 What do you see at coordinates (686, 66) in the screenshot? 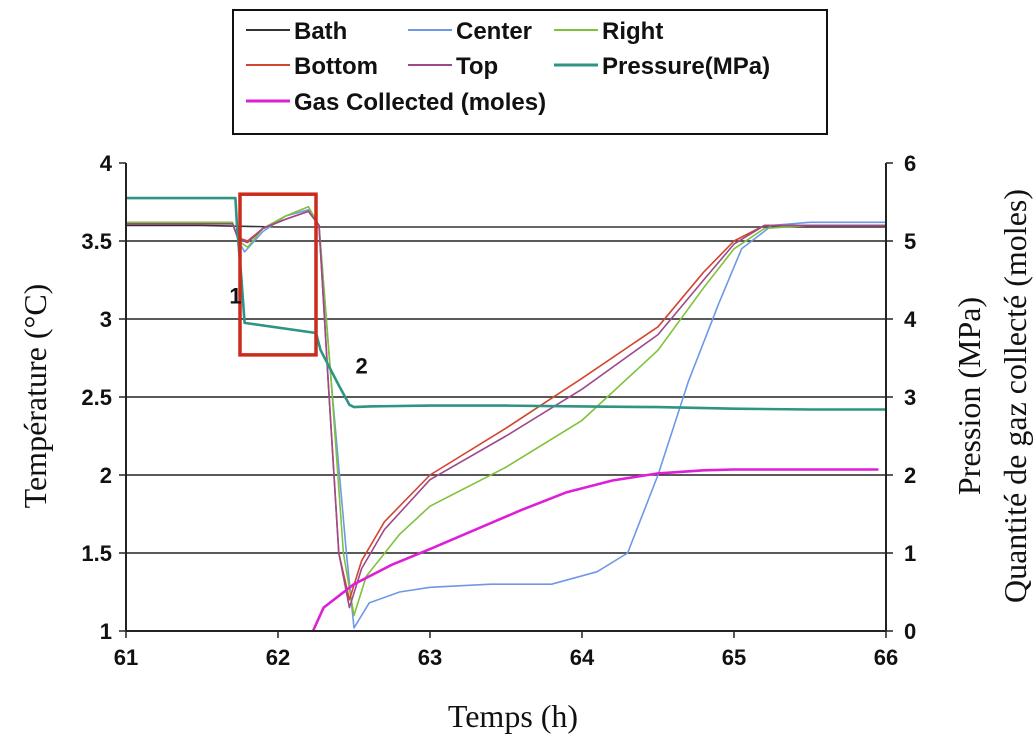
I see `legend-label-pressure: Pressure(MPa)` at bounding box center [686, 66].